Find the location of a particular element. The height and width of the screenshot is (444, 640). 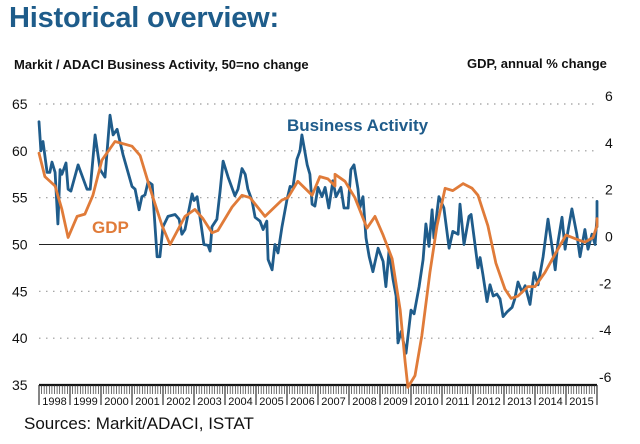

right-tick-label: 6 is located at coordinates (609, 96).